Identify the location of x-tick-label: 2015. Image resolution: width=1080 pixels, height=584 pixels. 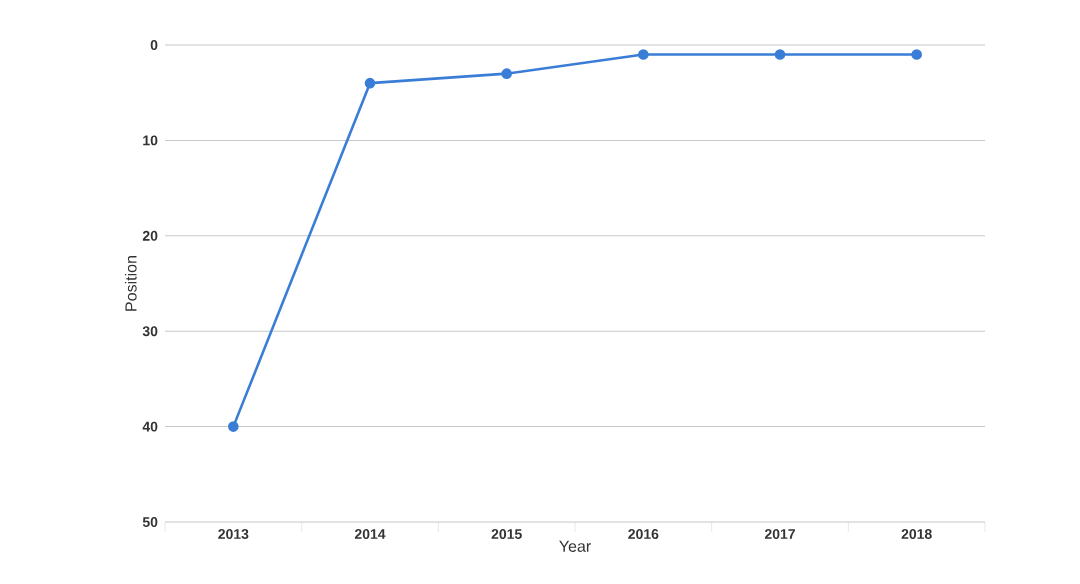
(506, 534).